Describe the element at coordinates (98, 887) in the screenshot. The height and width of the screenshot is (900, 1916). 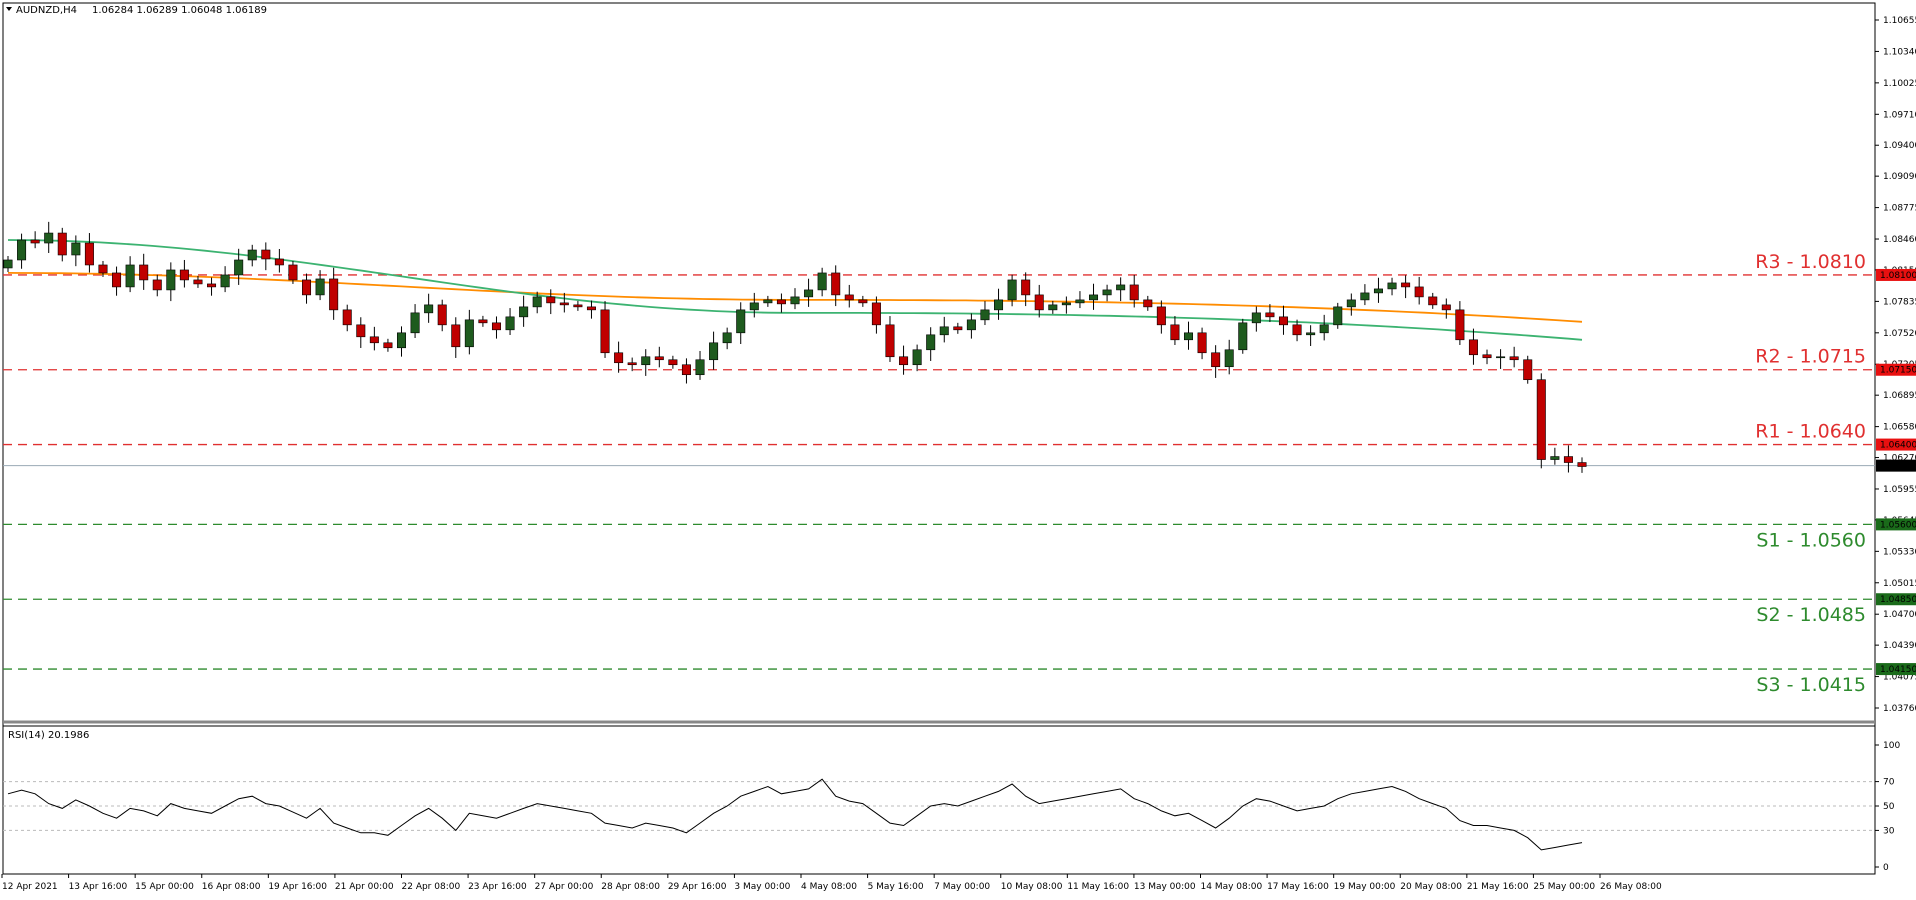
I see `time-tick-label: 13 Apr 16:00` at that location.